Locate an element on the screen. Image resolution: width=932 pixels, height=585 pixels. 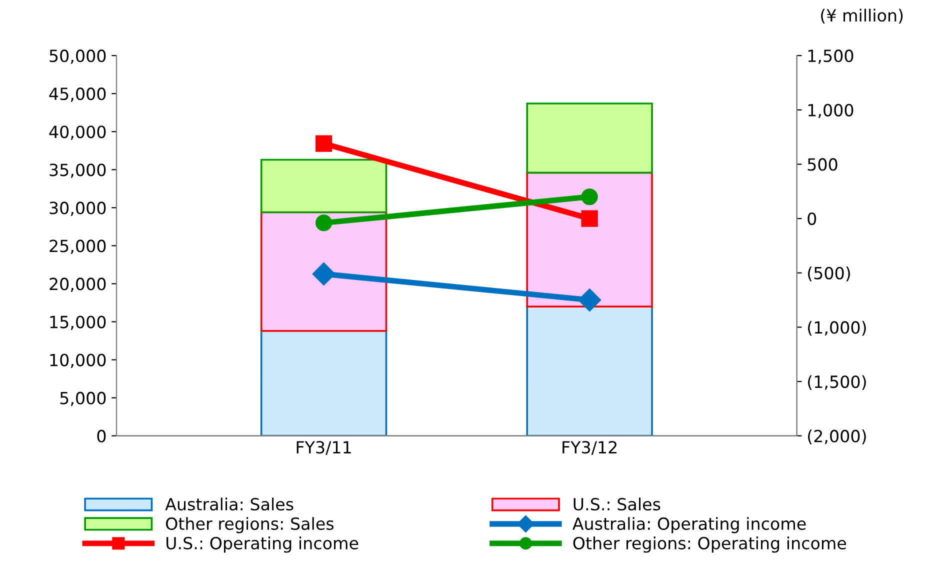
y-tick-label: 15,000 is located at coordinates (78, 323).